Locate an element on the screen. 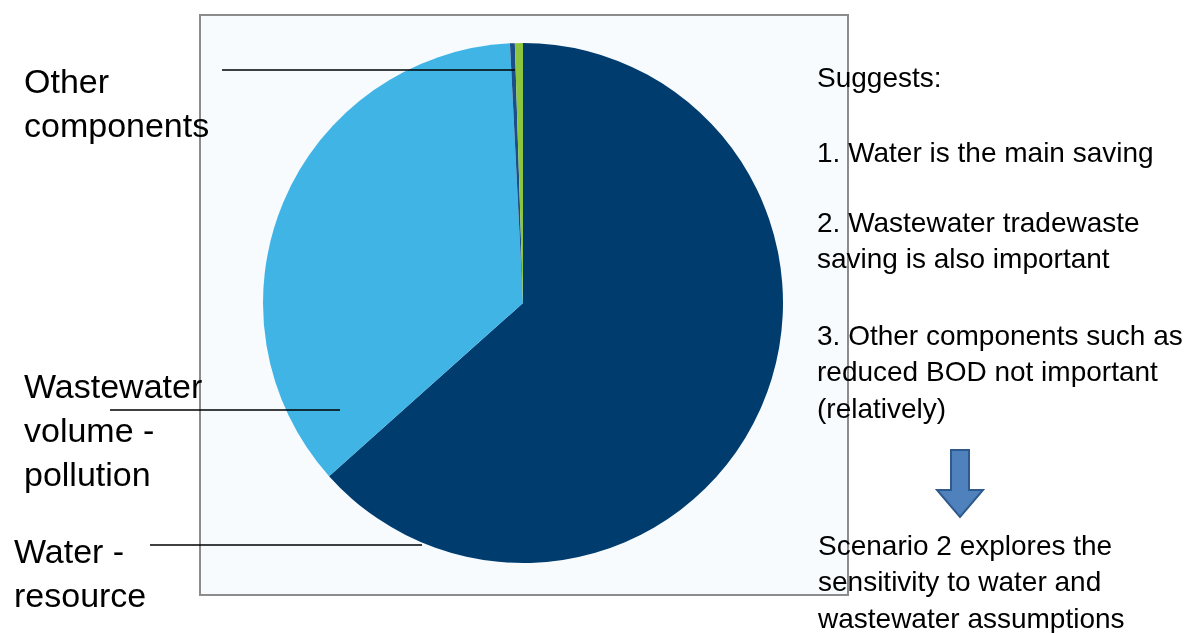 This screenshot has height=633, width=1200. text: 1. Water is the main saving is located at coordinates (985, 152).